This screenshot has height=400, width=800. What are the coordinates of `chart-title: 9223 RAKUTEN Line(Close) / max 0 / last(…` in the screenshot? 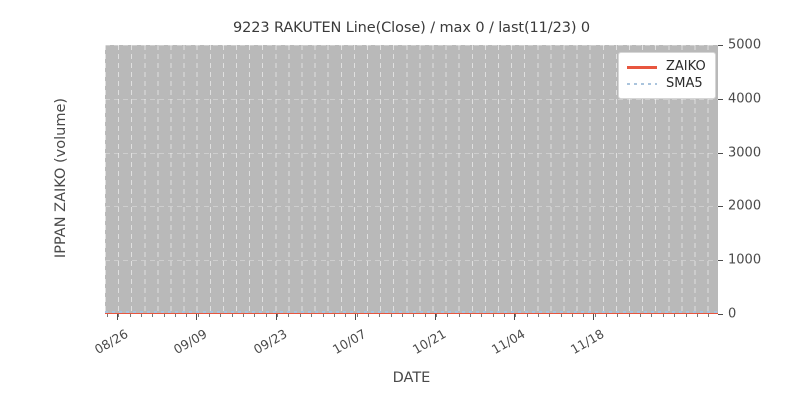 It's located at (411, 28).